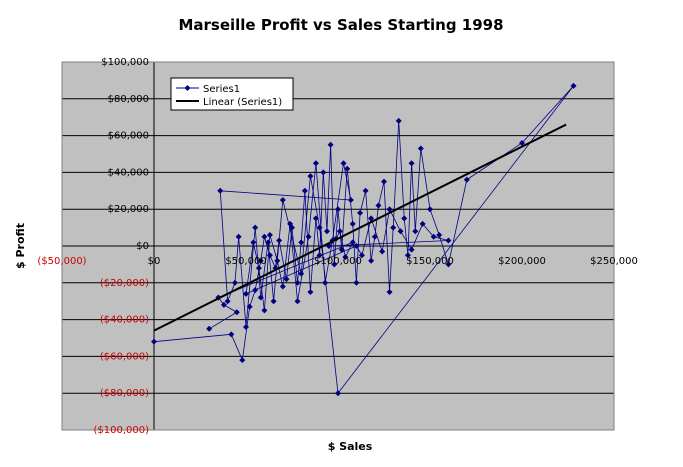 The width and height of the screenshot is (683, 467). I want to click on y-tick-label: $0, so click(142, 246).